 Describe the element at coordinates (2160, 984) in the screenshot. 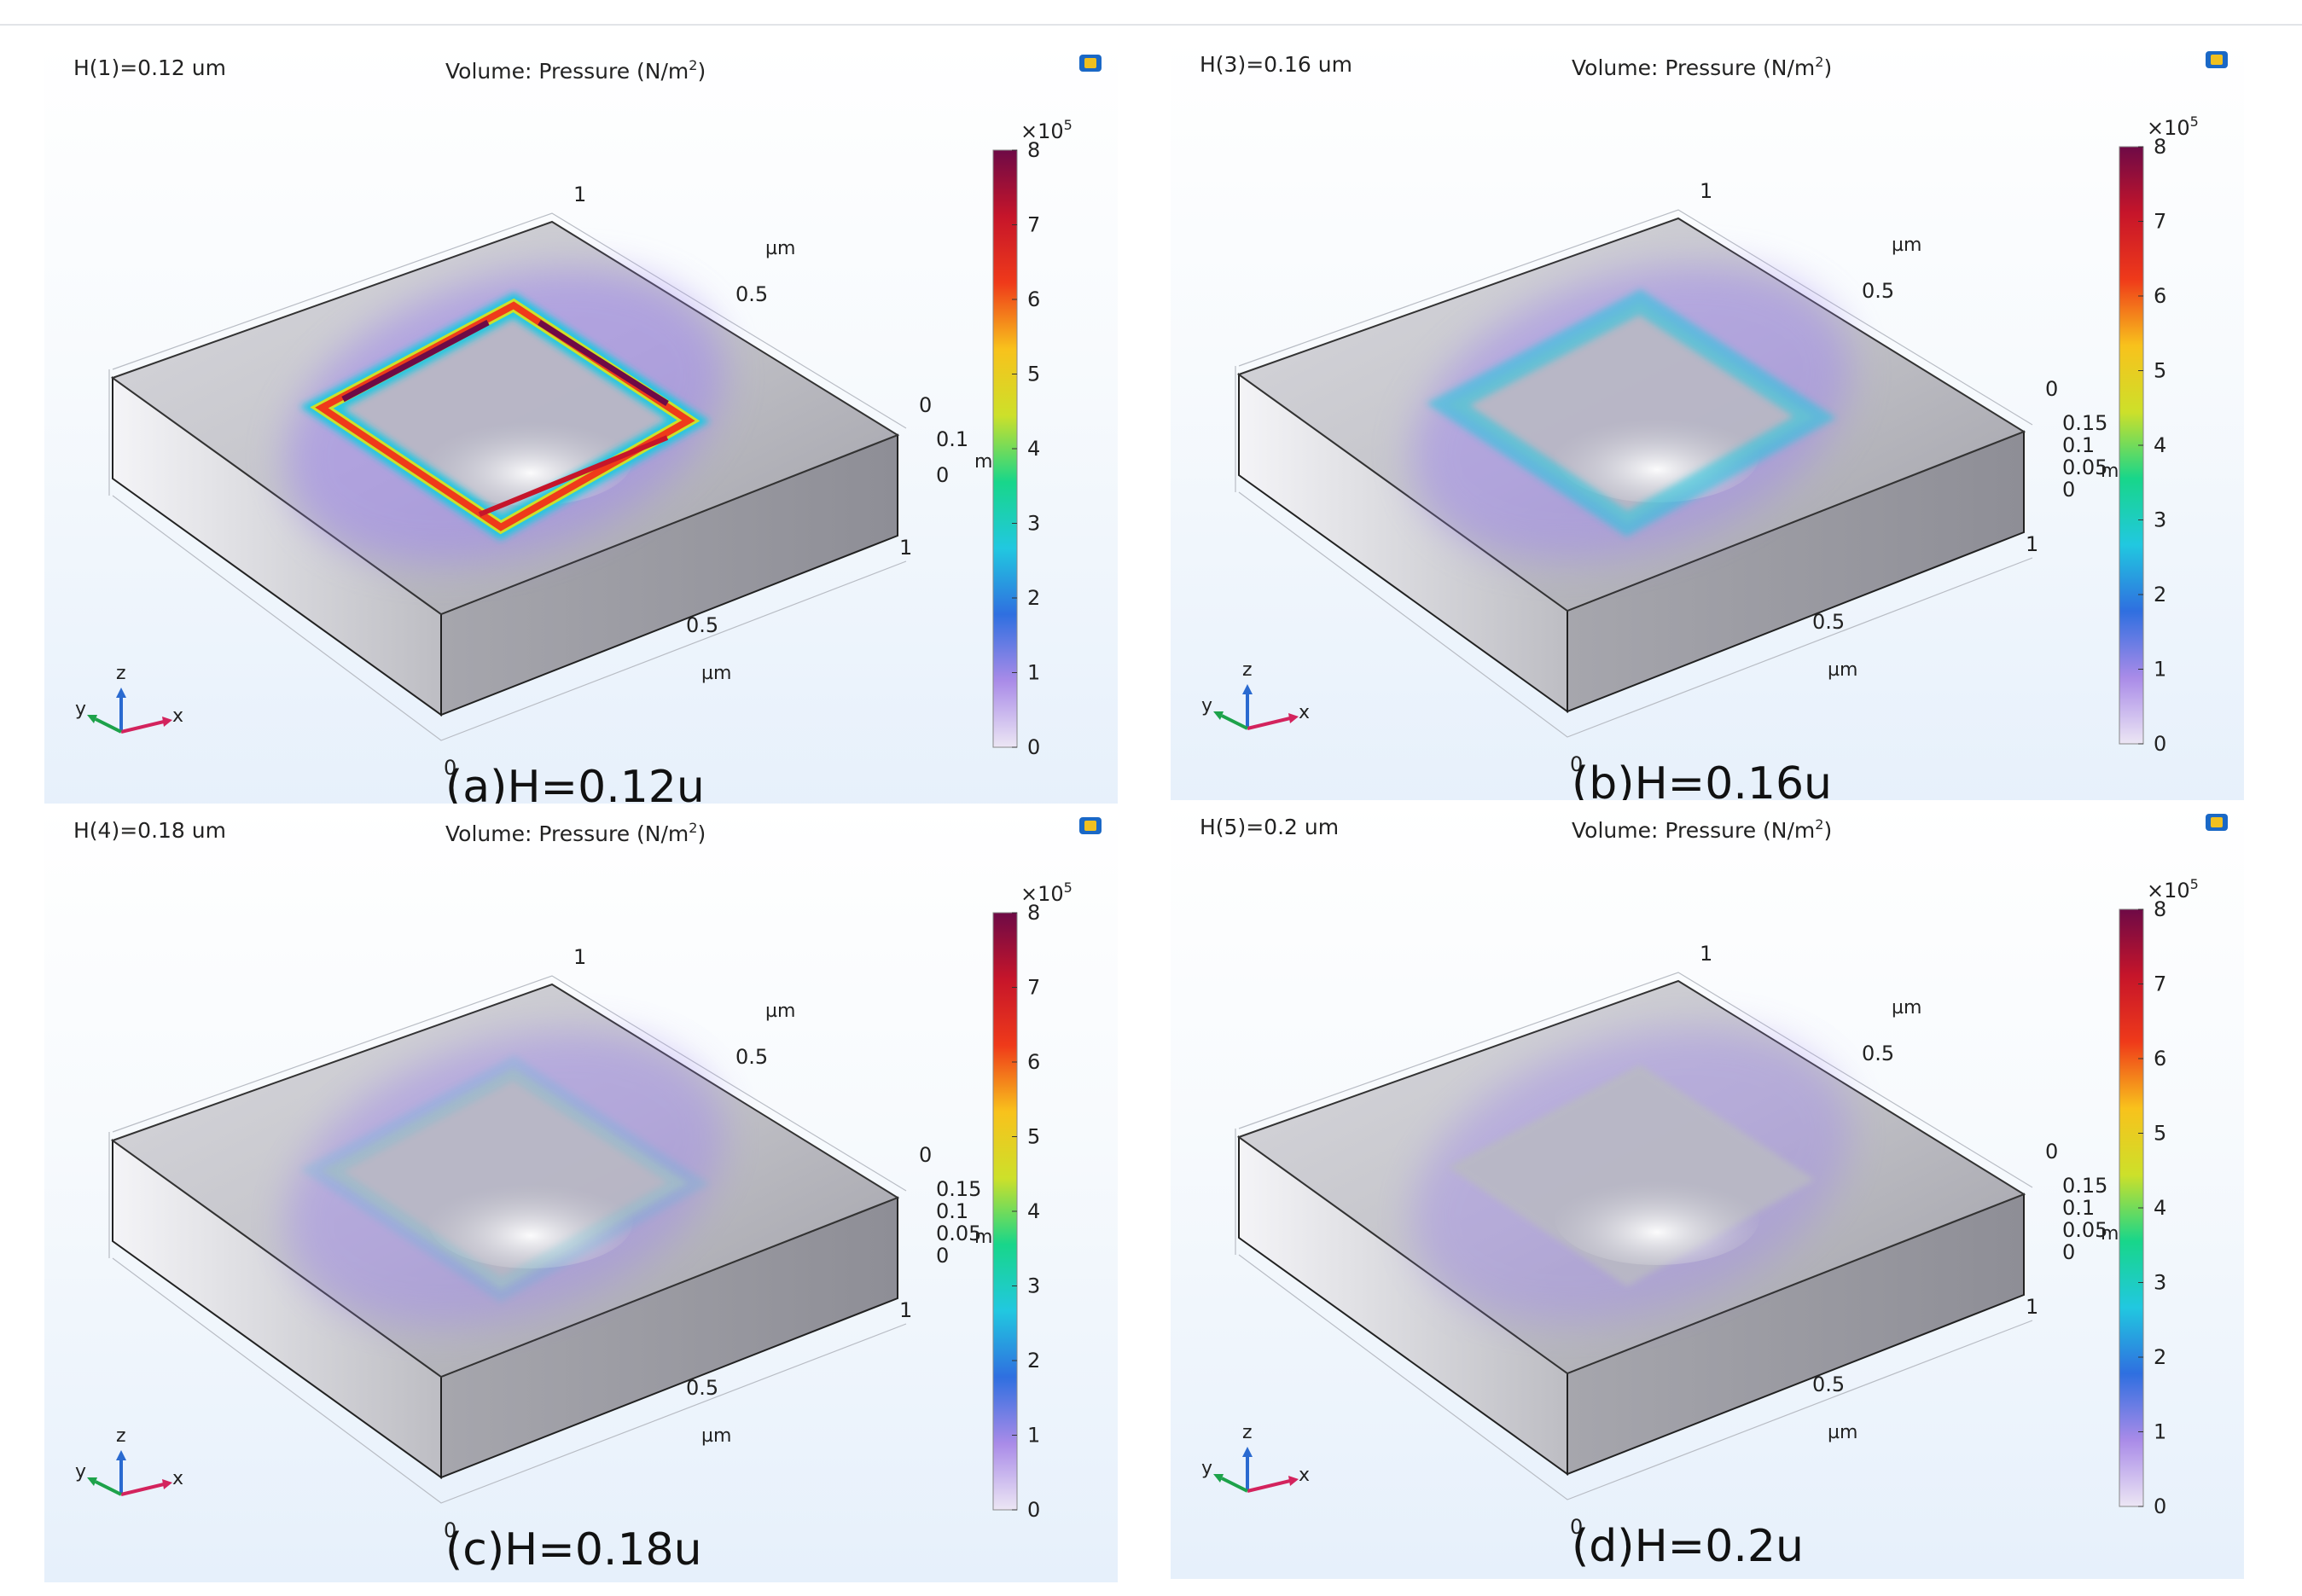

I see `colorbar-tick-label: 7` at that location.